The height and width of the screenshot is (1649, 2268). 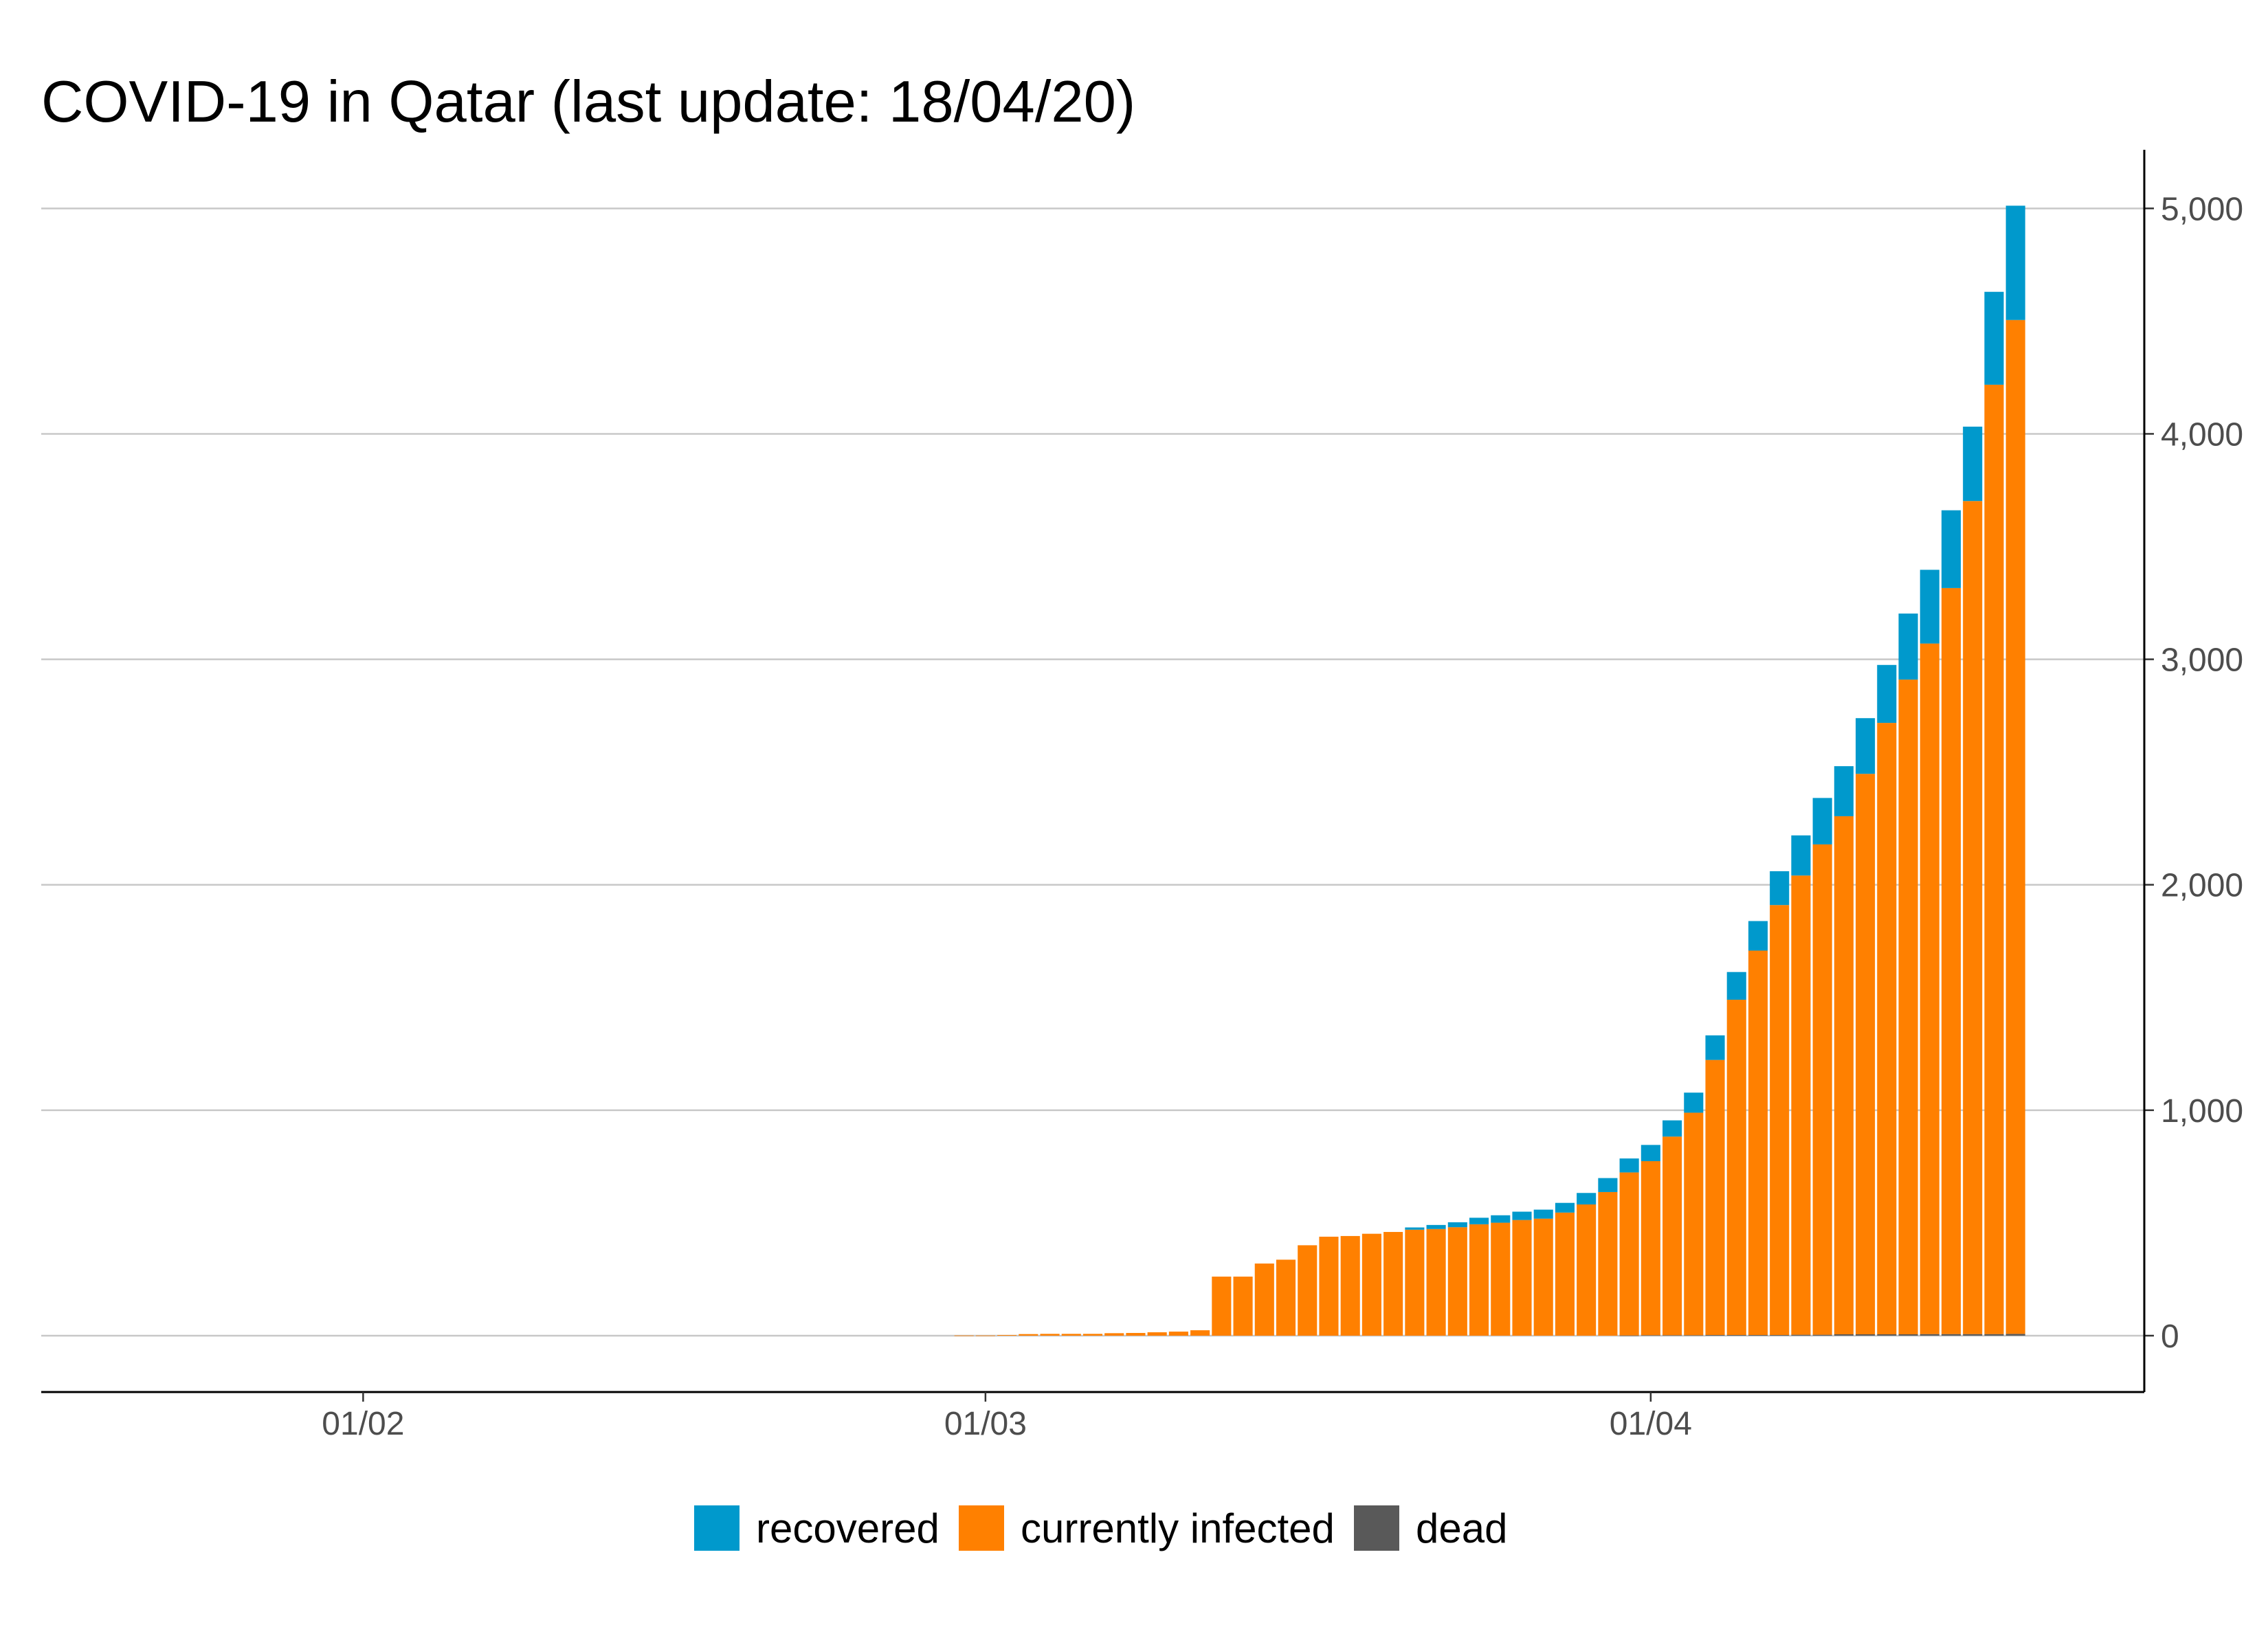 I want to click on legend-swatch-recovered, so click(x=717, y=1528).